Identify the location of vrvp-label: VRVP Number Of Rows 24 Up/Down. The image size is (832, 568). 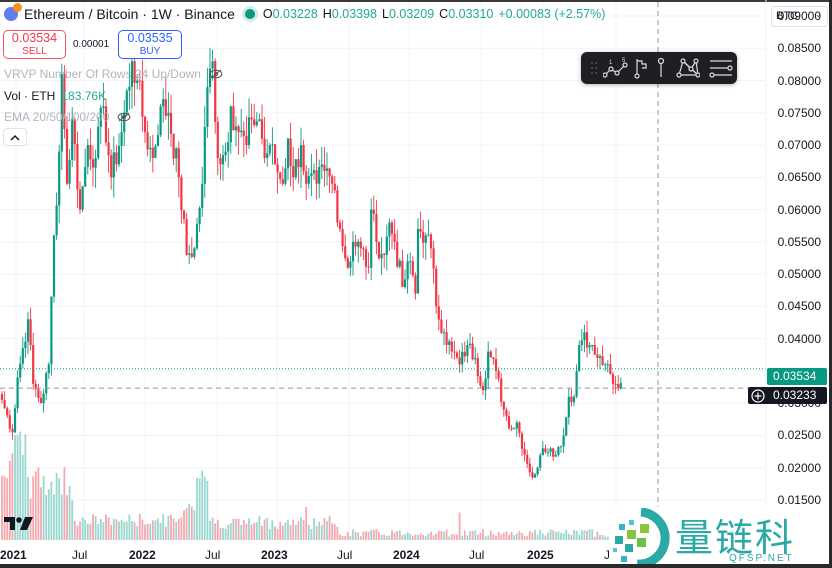
(102, 74).